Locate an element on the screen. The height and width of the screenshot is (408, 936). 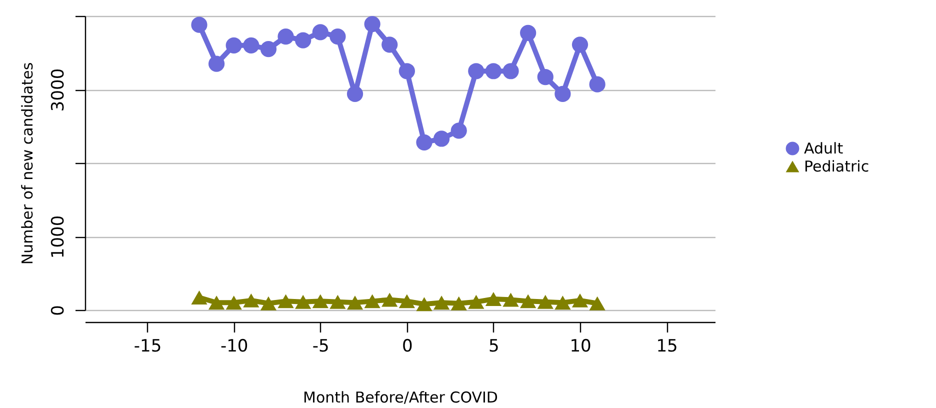
x-axis-title: Month Before/After COVID is located at coordinates (400, 397).